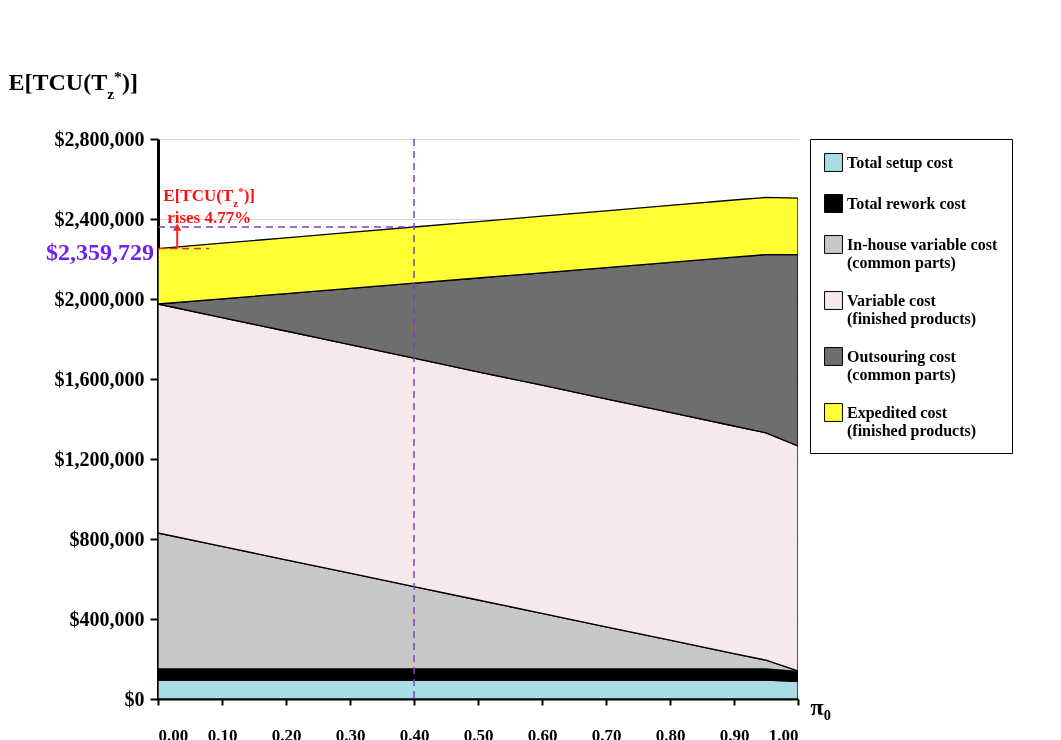 The height and width of the screenshot is (740, 1061). I want to click on x-tick-label: 0.60, so click(542, 732).